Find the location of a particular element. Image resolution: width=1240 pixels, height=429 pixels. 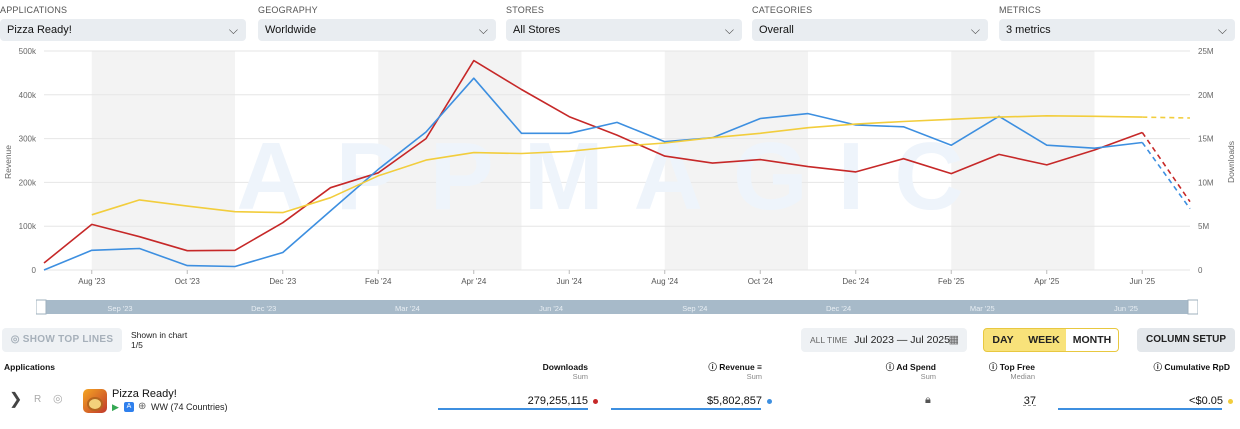

downloads-value: 279,255,115 is located at coordinates (557, 401).